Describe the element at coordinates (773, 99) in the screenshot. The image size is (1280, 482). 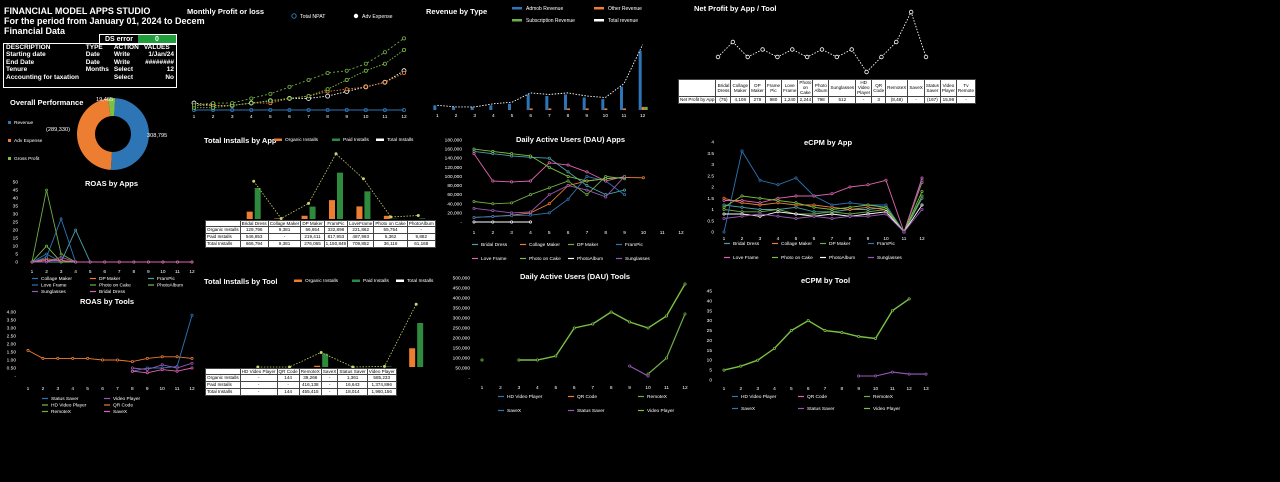
I see `table-cell: 980` at that location.